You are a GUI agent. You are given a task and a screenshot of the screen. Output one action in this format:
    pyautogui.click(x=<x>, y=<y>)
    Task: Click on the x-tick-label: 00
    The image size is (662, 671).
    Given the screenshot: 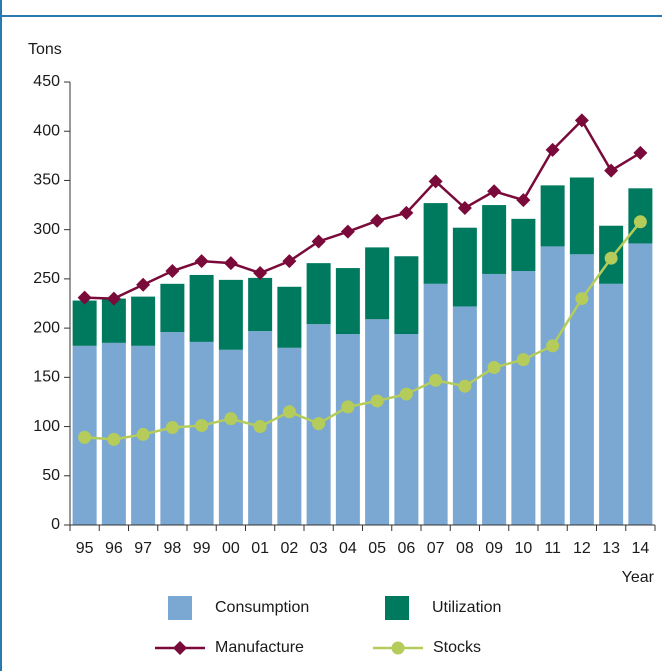 What is the action you would take?
    pyautogui.click(x=231, y=548)
    